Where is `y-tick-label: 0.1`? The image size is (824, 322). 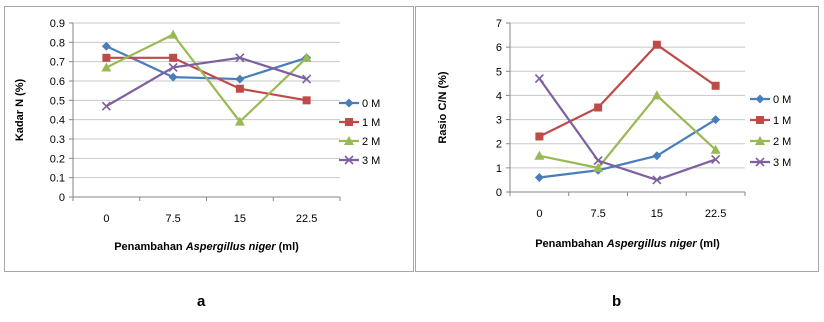 y-tick-label: 0.1 is located at coordinates (57, 179).